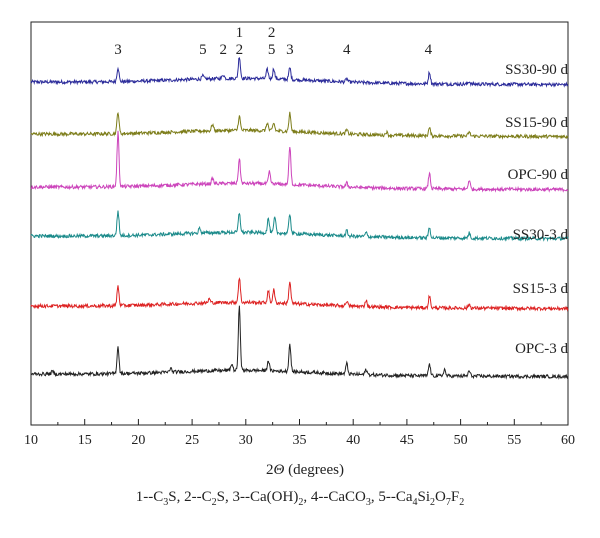  What do you see at coordinates (246, 440) in the screenshot?
I see `x-tick-label: 30` at bounding box center [246, 440].